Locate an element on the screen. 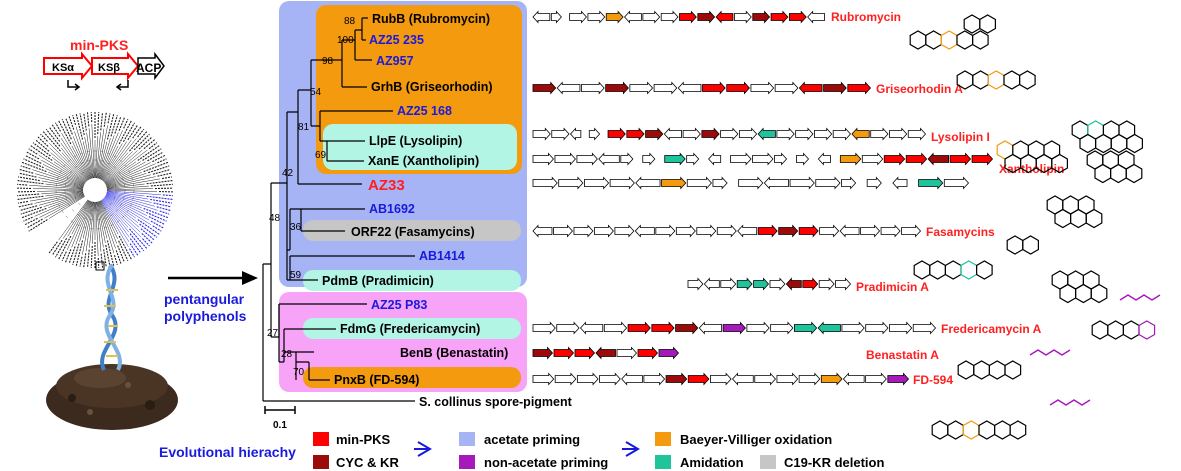  ks-beta-label: KSβ is located at coordinates (109, 68).